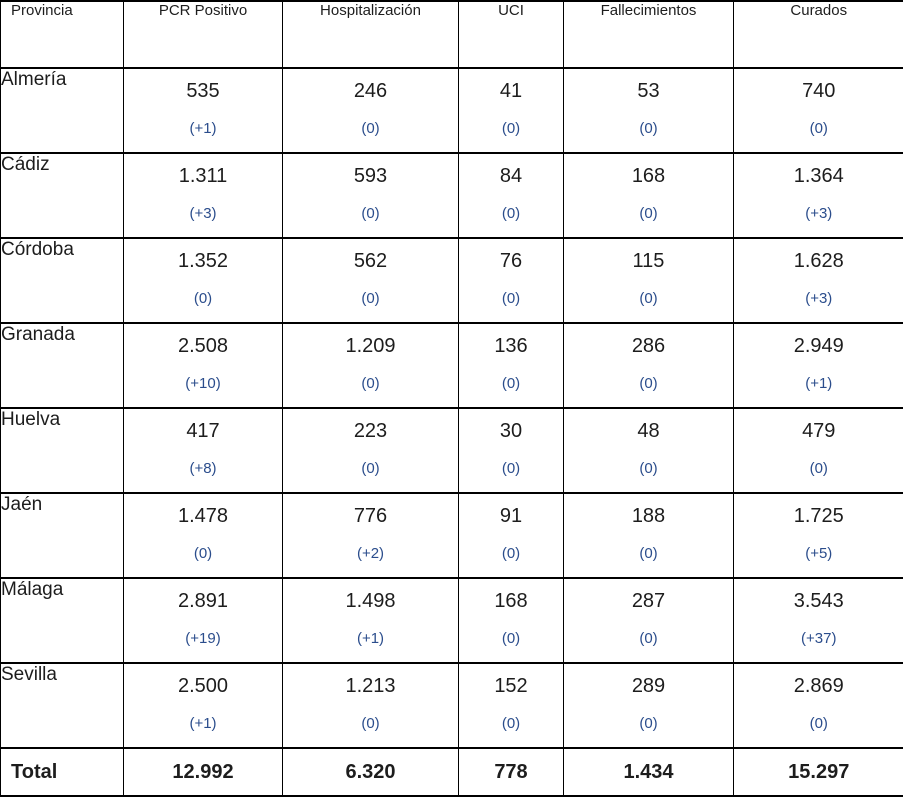 The height and width of the screenshot is (797, 903). I want to click on cell-delta: (+2), so click(370, 553).